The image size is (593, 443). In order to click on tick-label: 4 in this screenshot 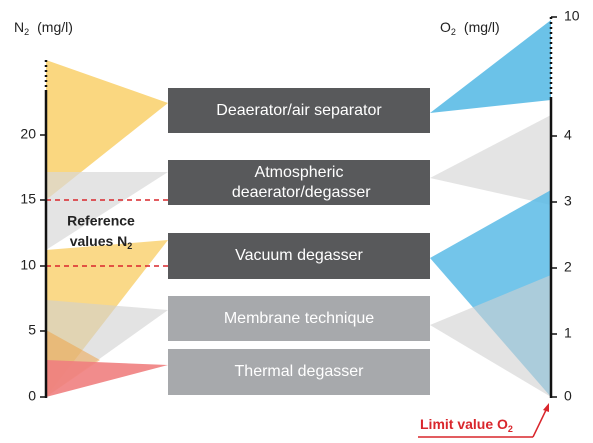, I will do `click(568, 135)`.